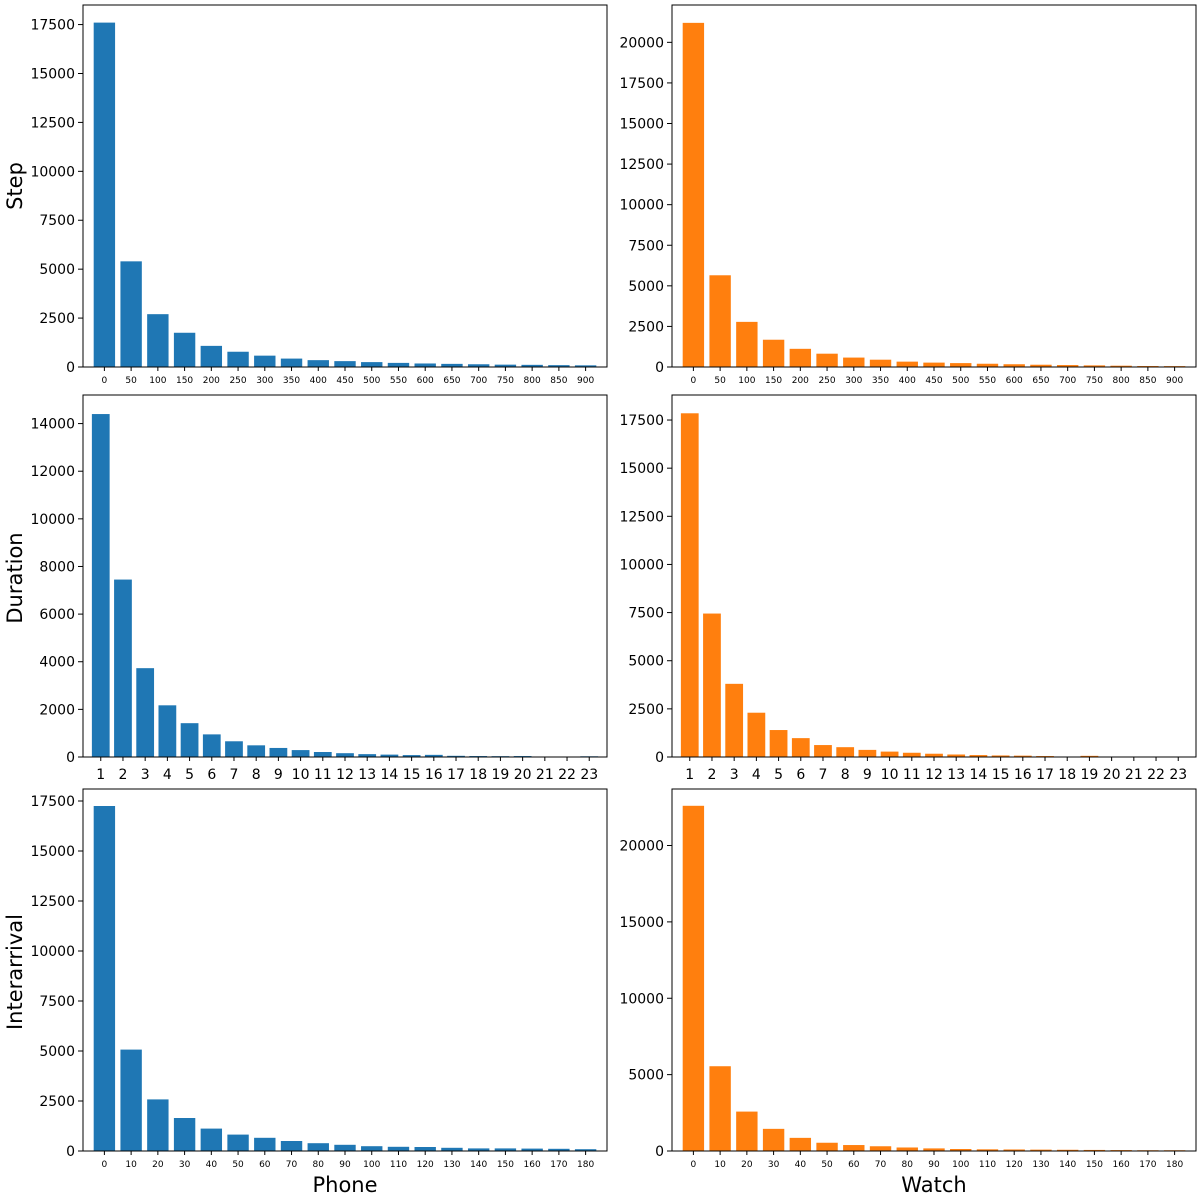 The height and width of the screenshot is (1200, 1200). Describe the element at coordinates (1014, 381) in the screenshot. I see `x-tick-label-step-watch-600: 600` at that location.